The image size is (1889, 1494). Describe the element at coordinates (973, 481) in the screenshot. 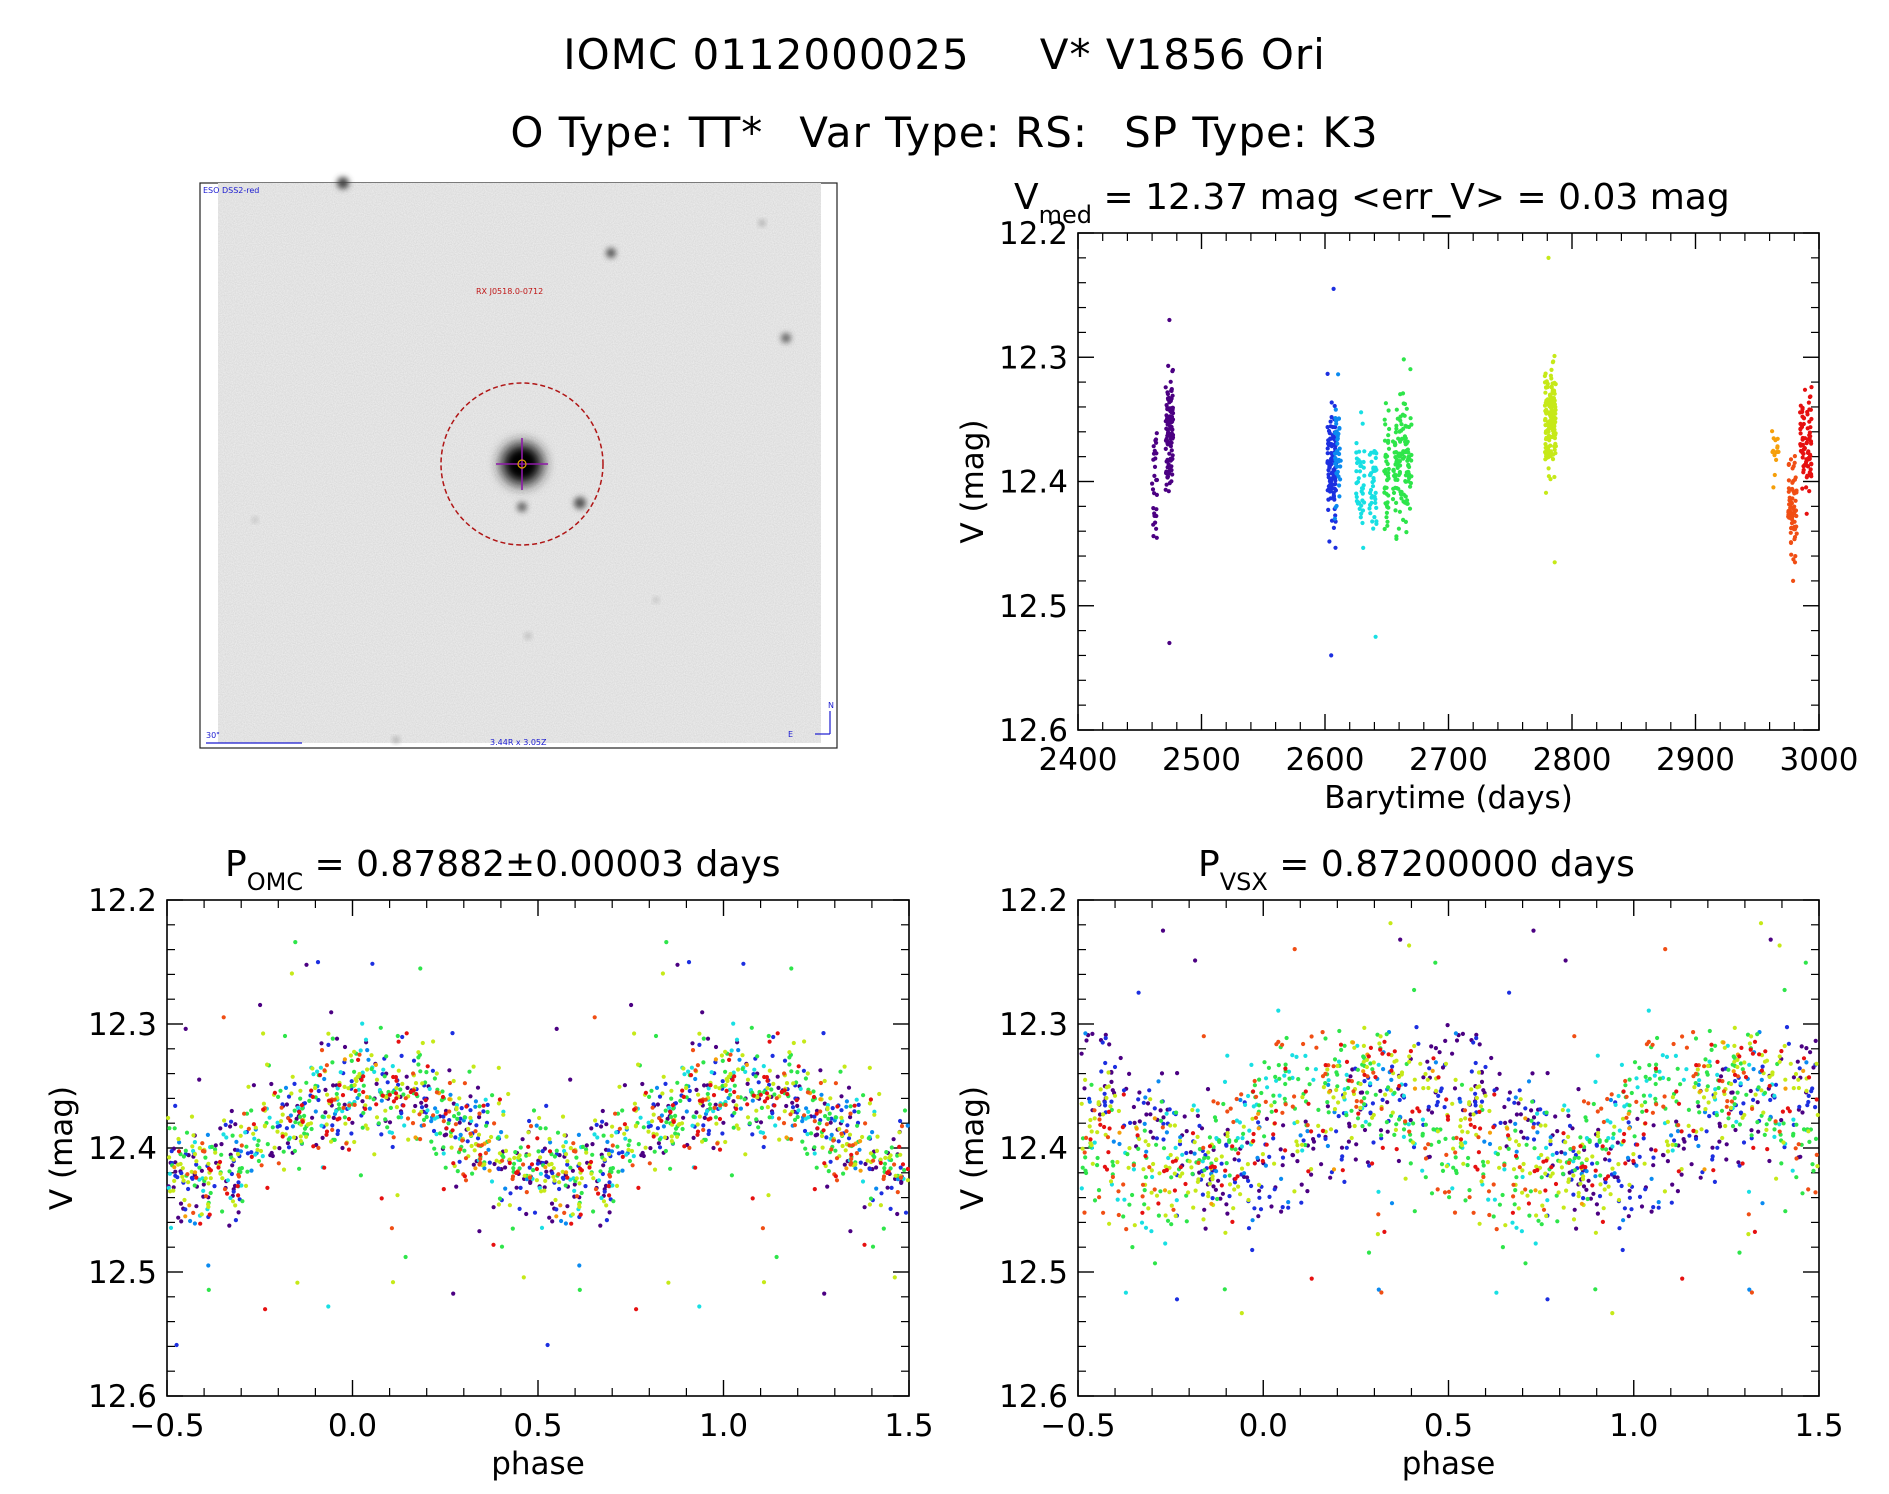

I see `y-axis-label: V (mag)` at that location.